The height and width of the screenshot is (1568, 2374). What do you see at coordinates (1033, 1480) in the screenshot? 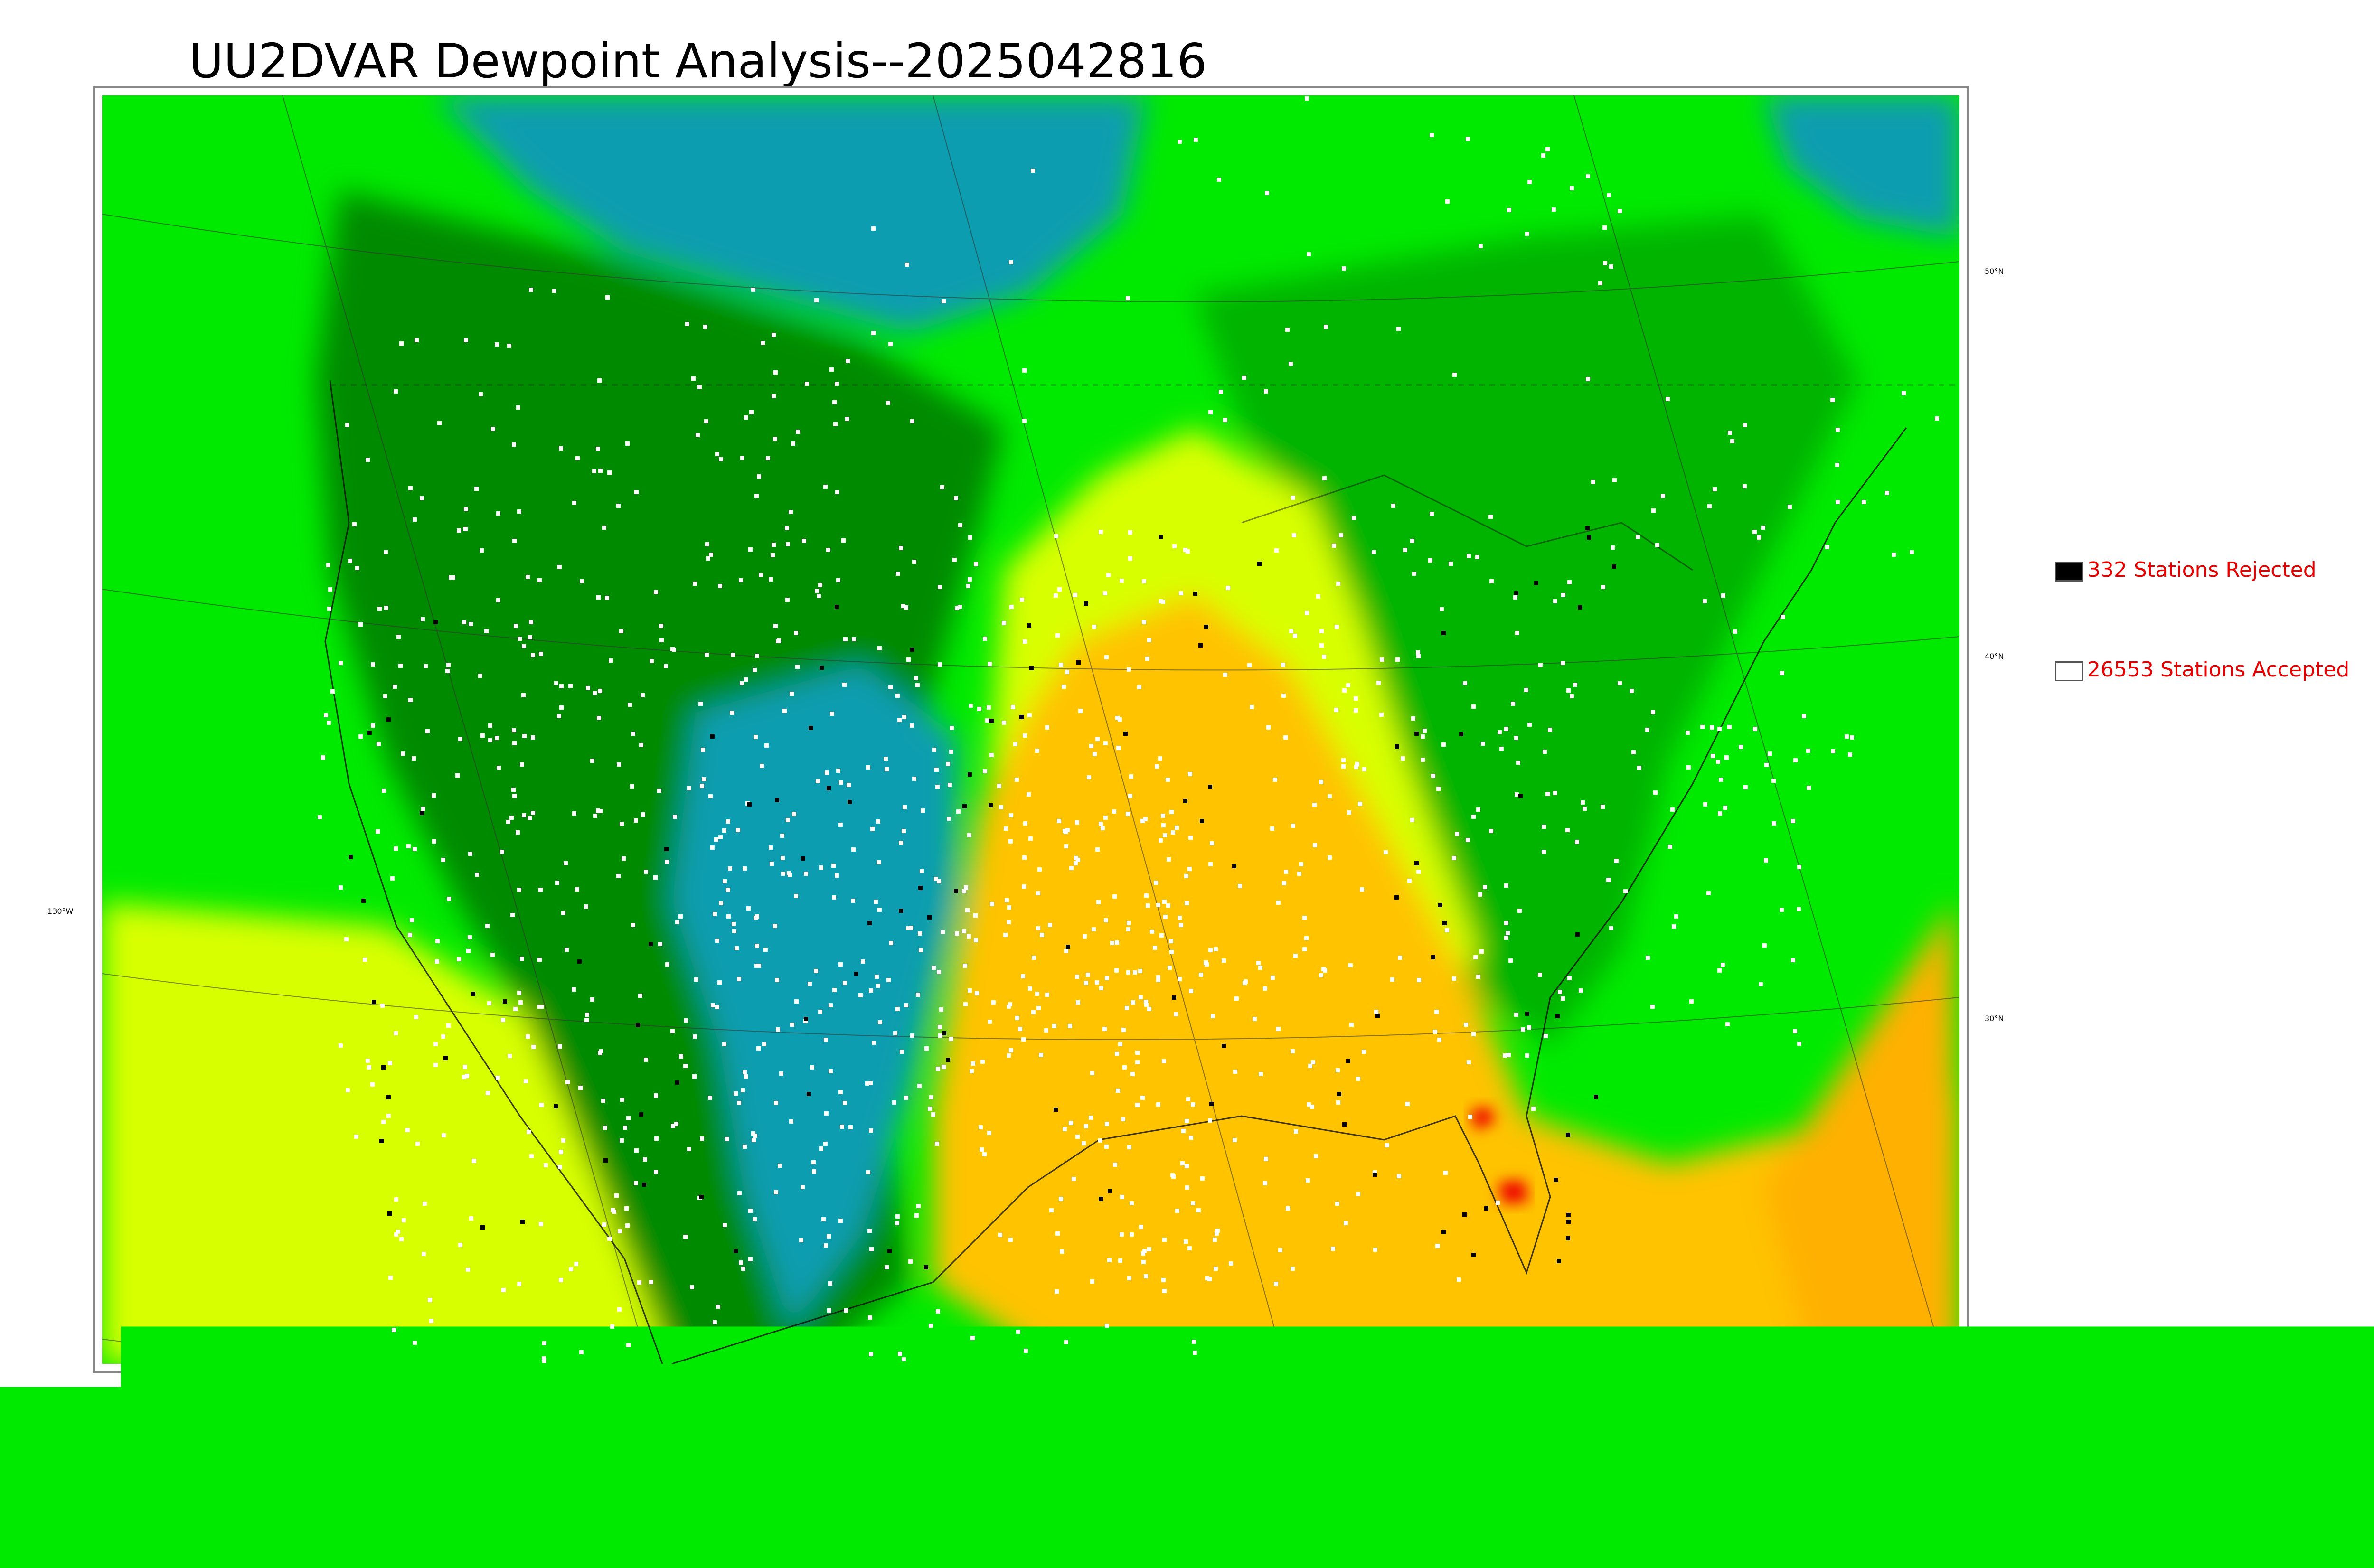
I see `colorbar` at bounding box center [1033, 1480].